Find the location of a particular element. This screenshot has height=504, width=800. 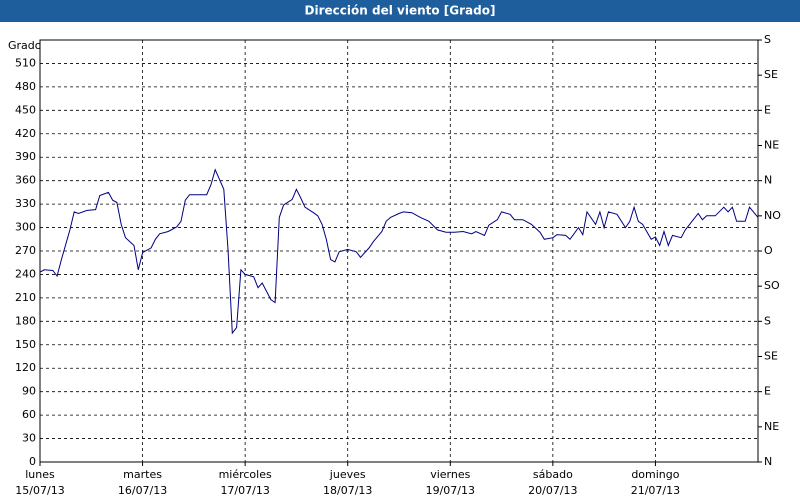

y-tick-label: 180 is located at coordinates (25, 320).